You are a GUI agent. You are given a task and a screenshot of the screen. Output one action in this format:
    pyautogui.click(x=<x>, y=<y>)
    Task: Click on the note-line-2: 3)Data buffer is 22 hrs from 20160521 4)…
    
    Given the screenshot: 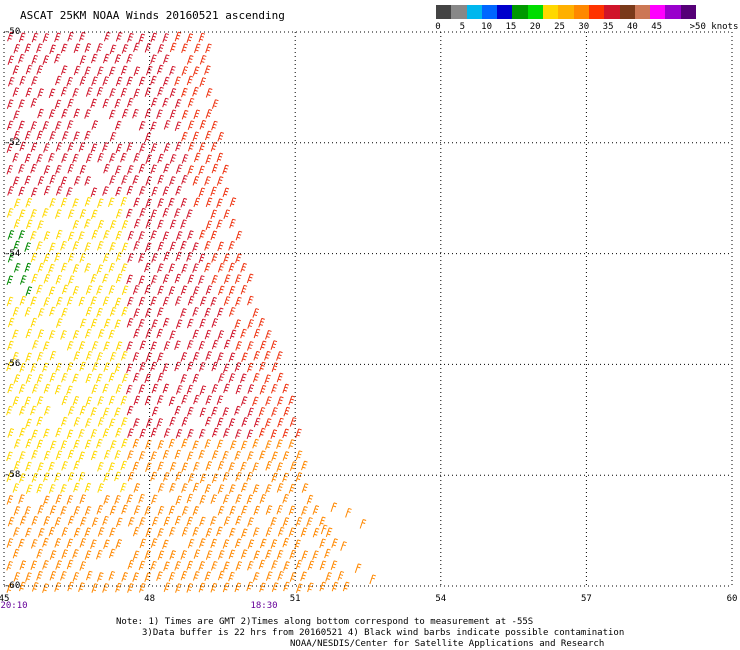 What is the action you would take?
    pyautogui.click(x=383, y=633)
    